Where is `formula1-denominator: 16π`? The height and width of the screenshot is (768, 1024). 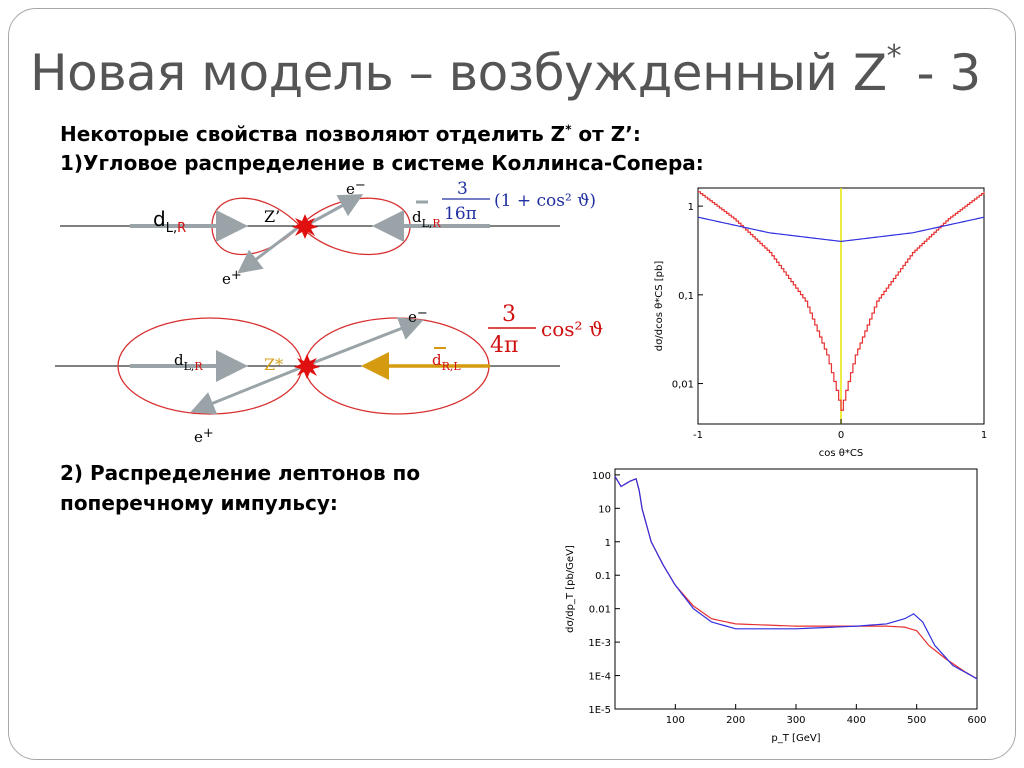 formula1-denominator: 16π is located at coordinates (460, 214).